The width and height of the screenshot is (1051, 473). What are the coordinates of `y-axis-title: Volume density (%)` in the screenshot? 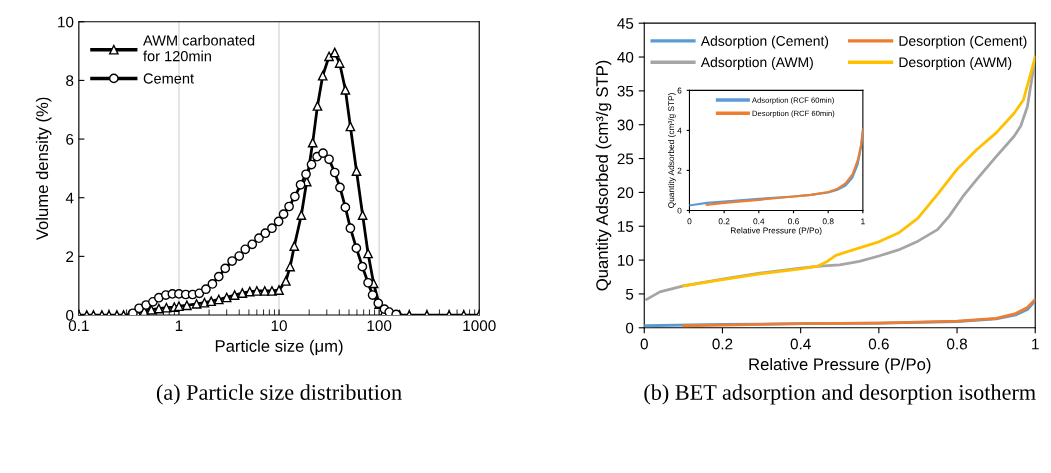 It's located at (43, 169).